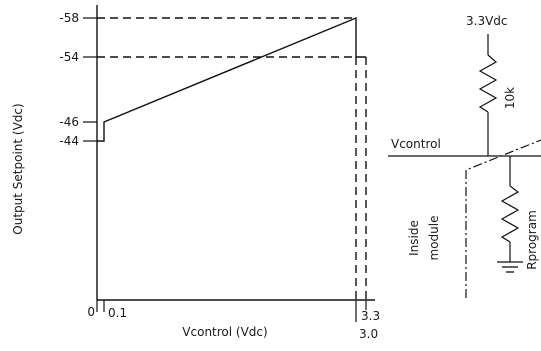 This screenshot has height=351, width=541. Describe the element at coordinates (510, 98) in the screenshot. I see `pullup-resistor-label: 10k` at that location.